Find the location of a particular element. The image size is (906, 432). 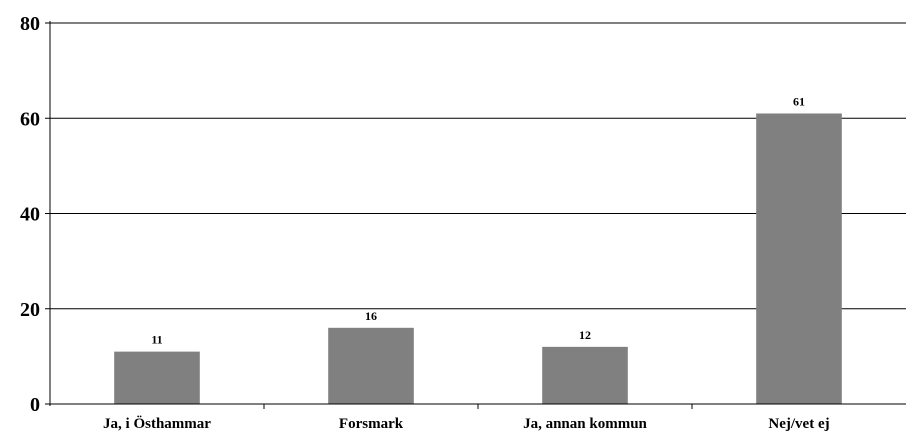

y-tick-labels: 0 20 40 60 80 is located at coordinates (35, 214).